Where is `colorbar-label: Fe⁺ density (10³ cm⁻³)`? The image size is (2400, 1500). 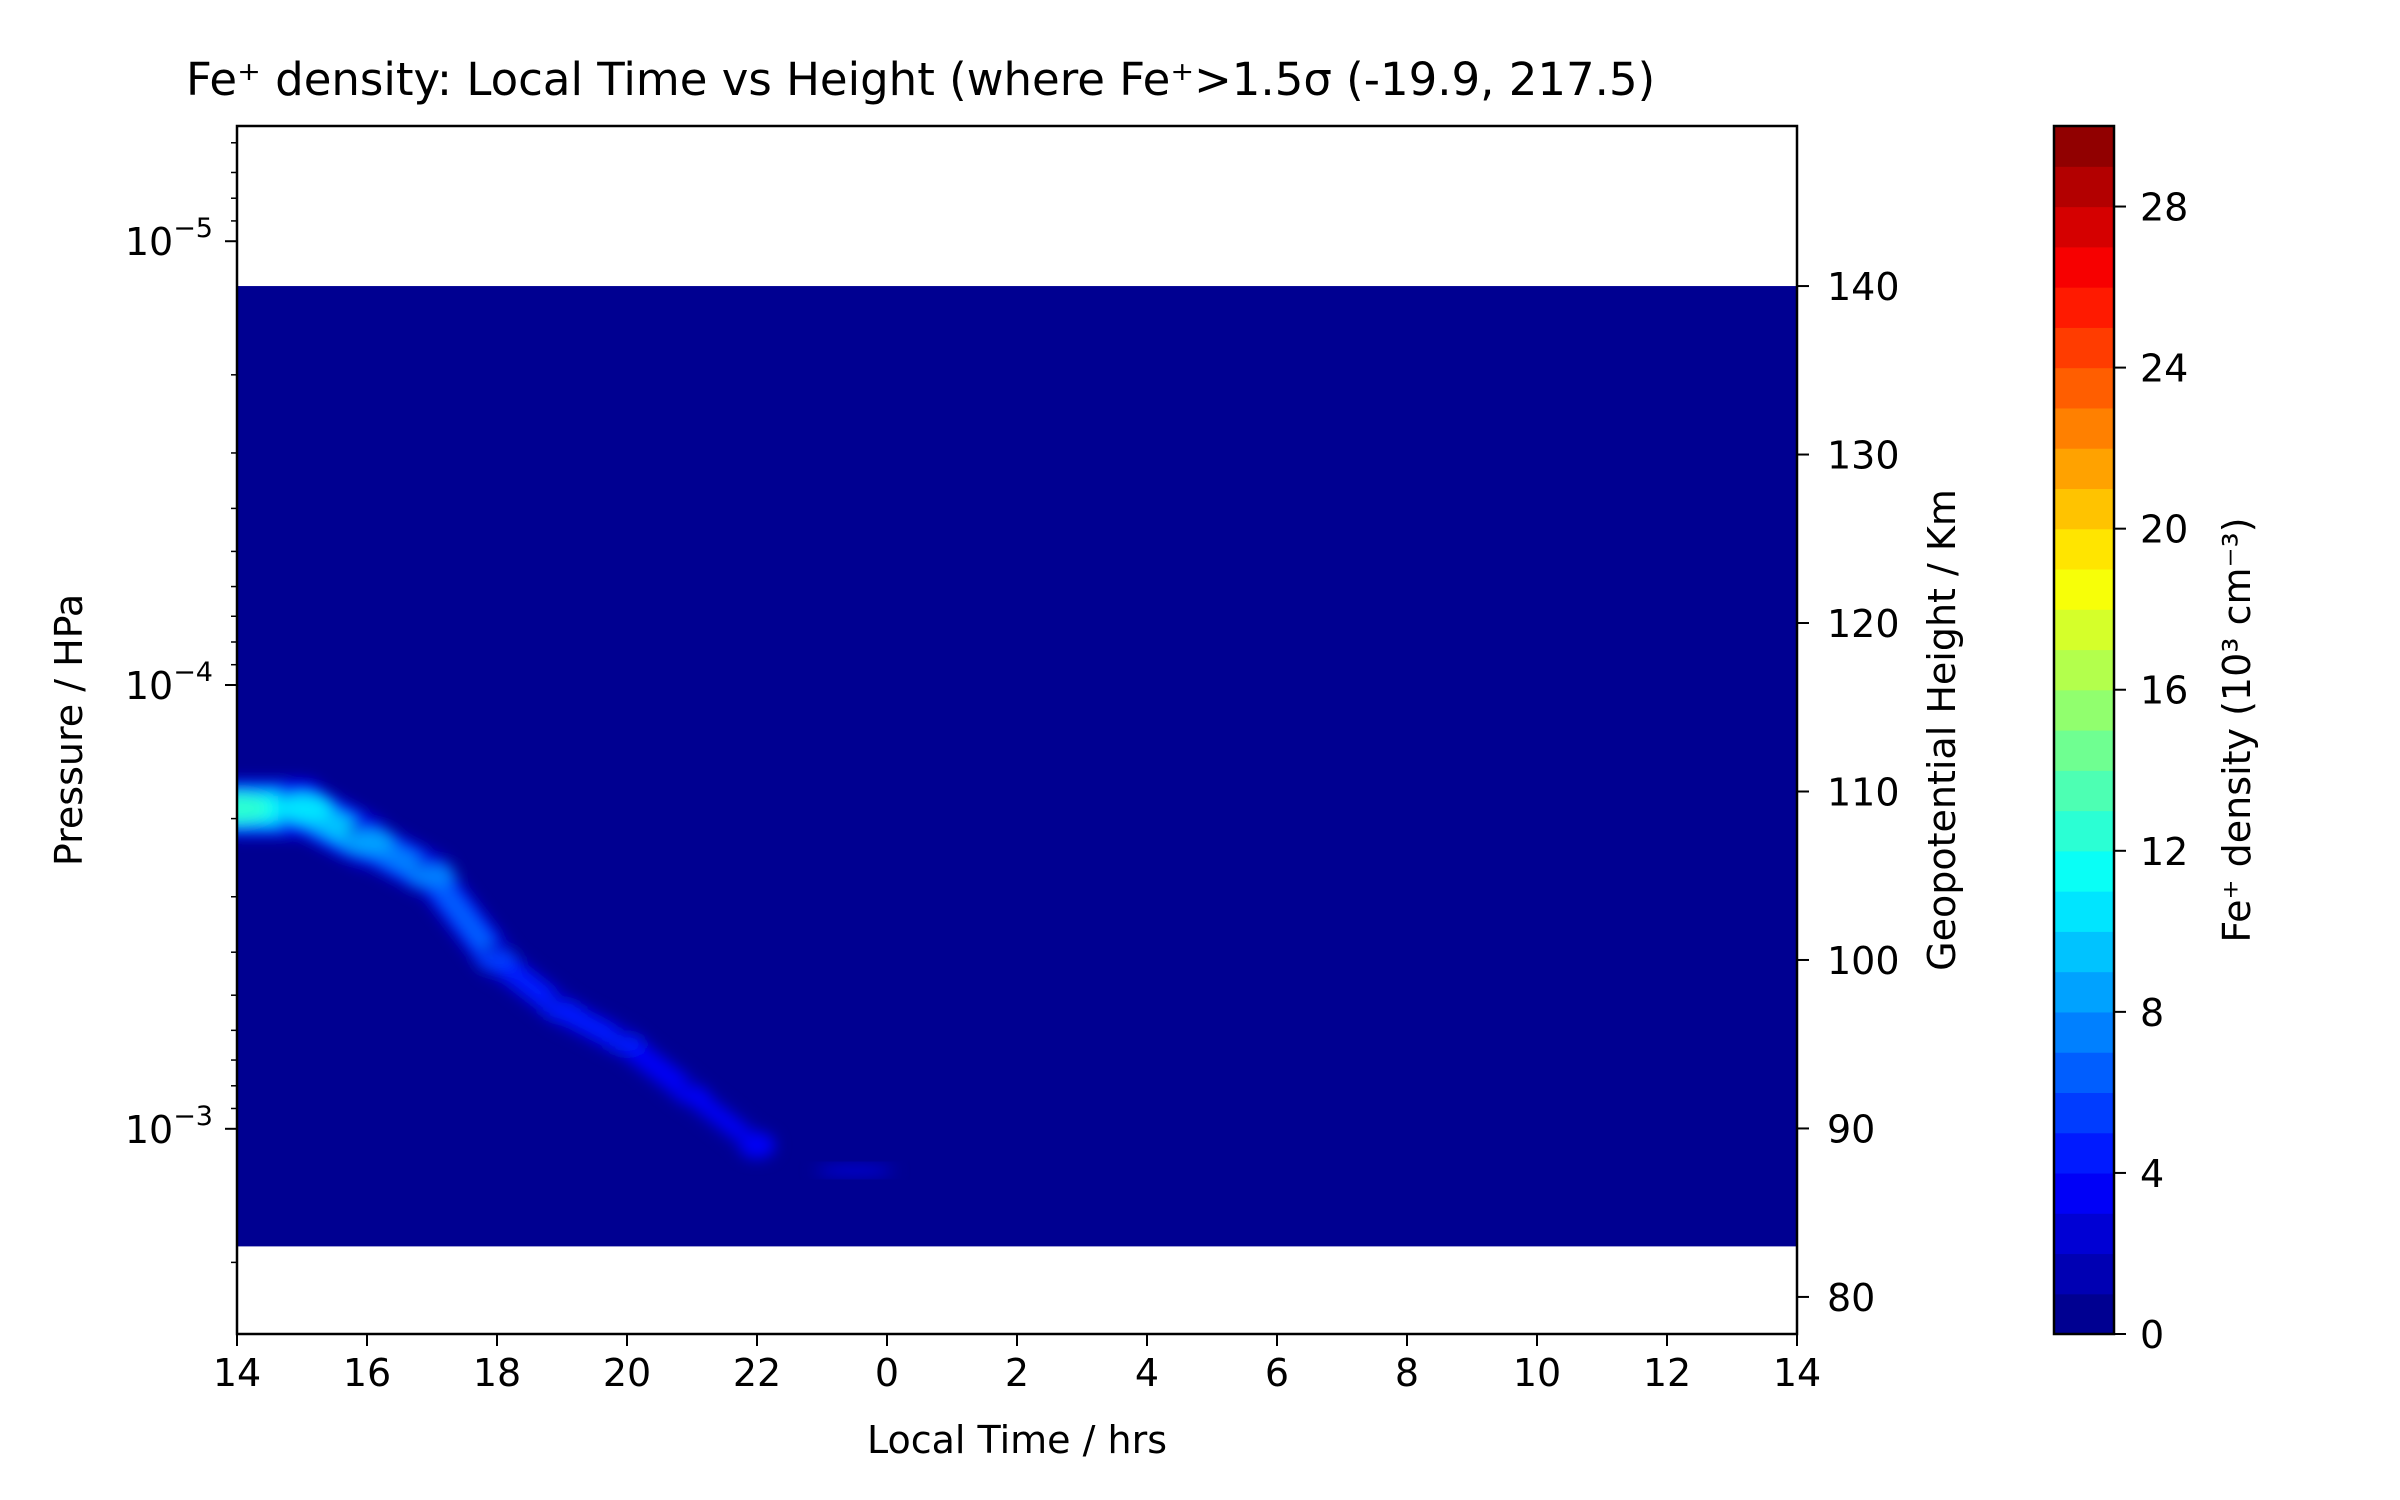
colorbar-label: Fe⁺ density (10³ cm⁻³) is located at coordinates (2237, 729).